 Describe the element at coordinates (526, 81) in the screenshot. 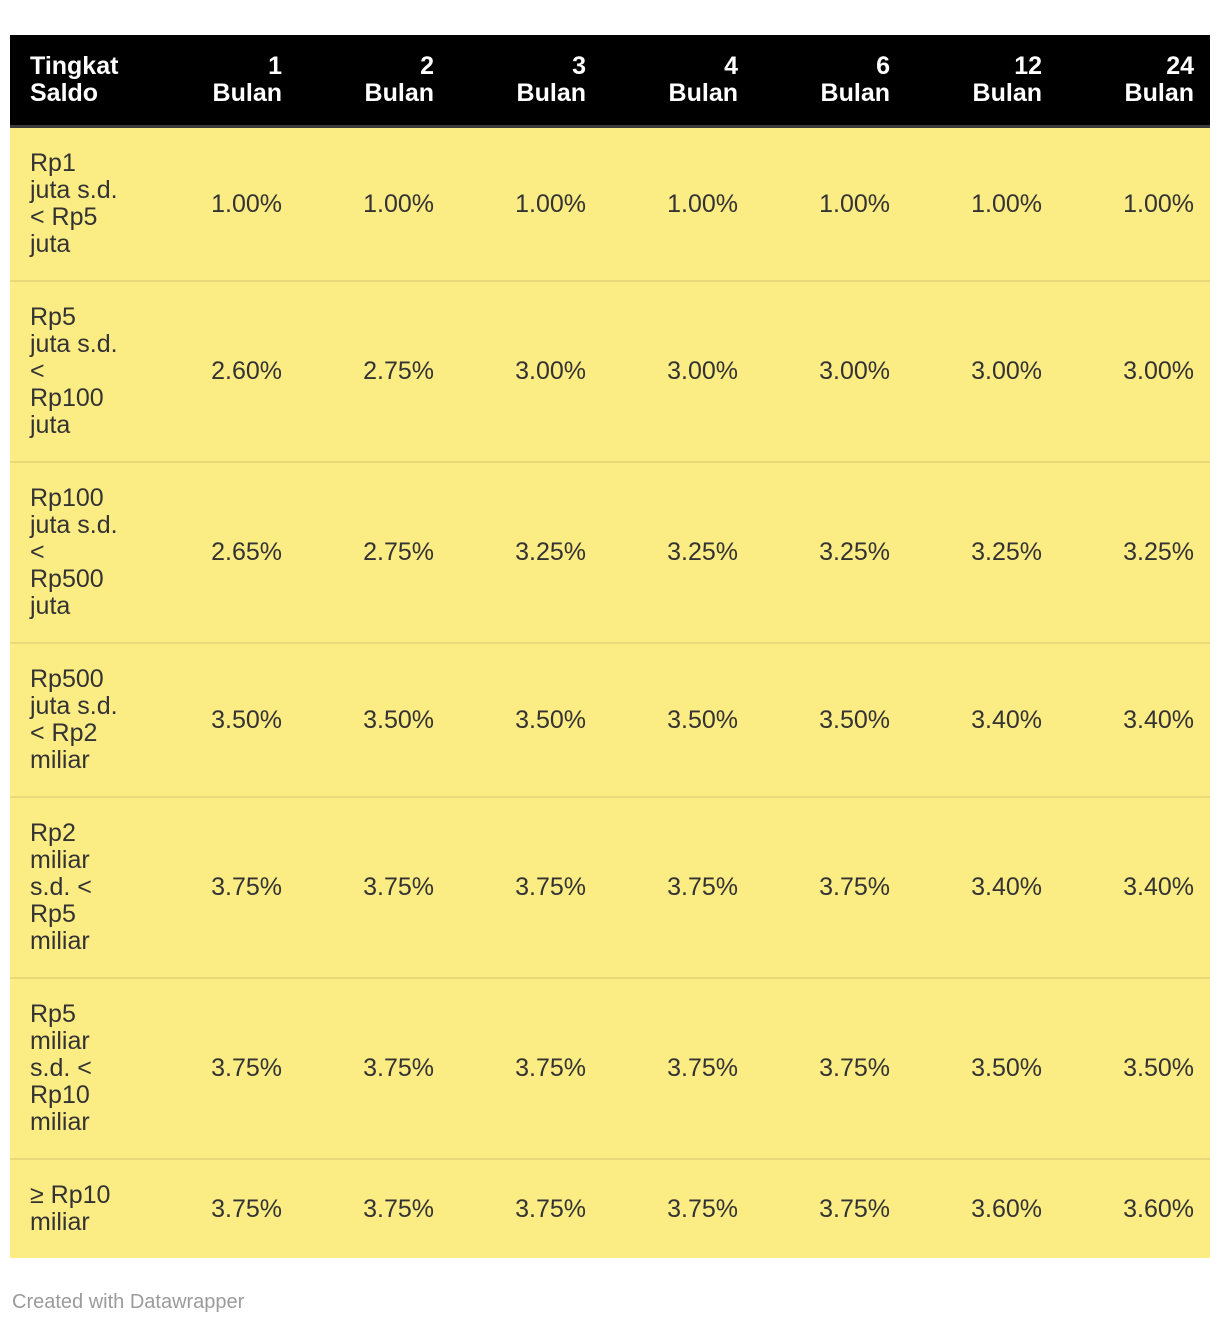

I see `column-header-3-bulan: 3 Bulan` at that location.